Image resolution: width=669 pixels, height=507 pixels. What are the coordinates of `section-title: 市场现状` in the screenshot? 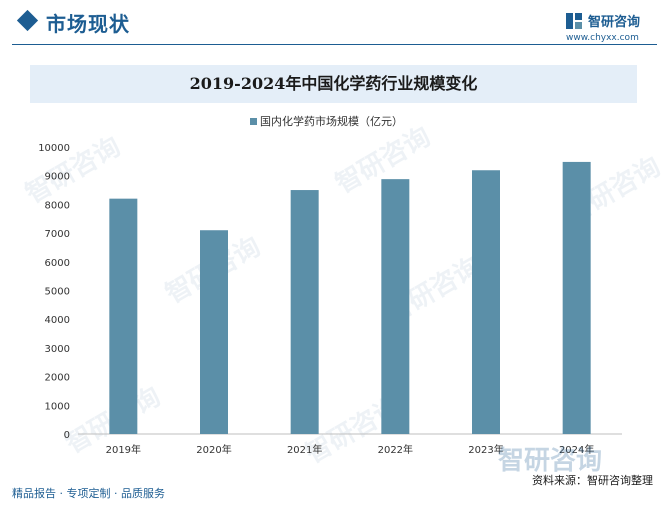 It's located at (88, 24).